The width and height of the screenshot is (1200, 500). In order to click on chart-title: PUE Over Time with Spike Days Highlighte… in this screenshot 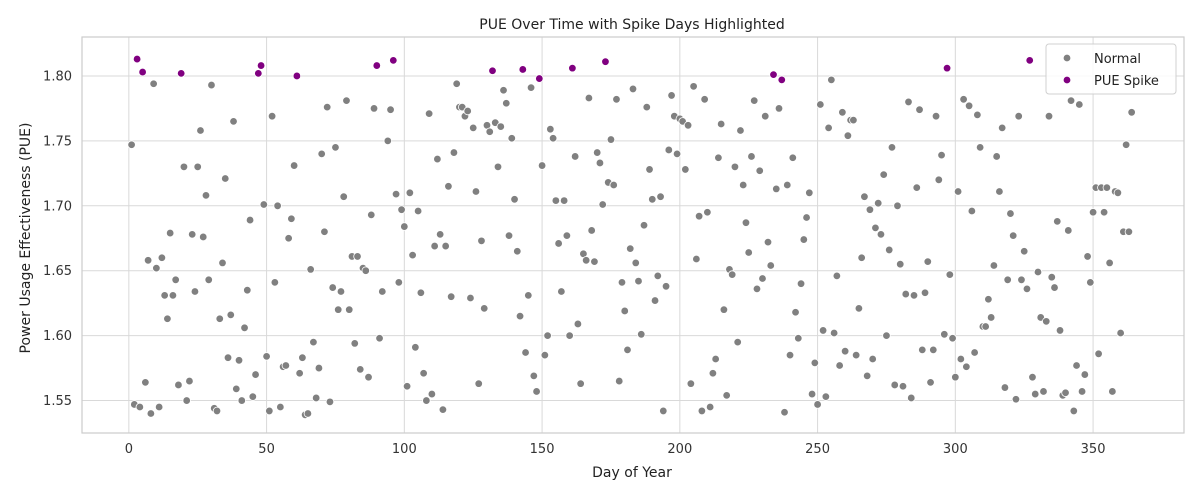, I will do `click(631, 25)`.